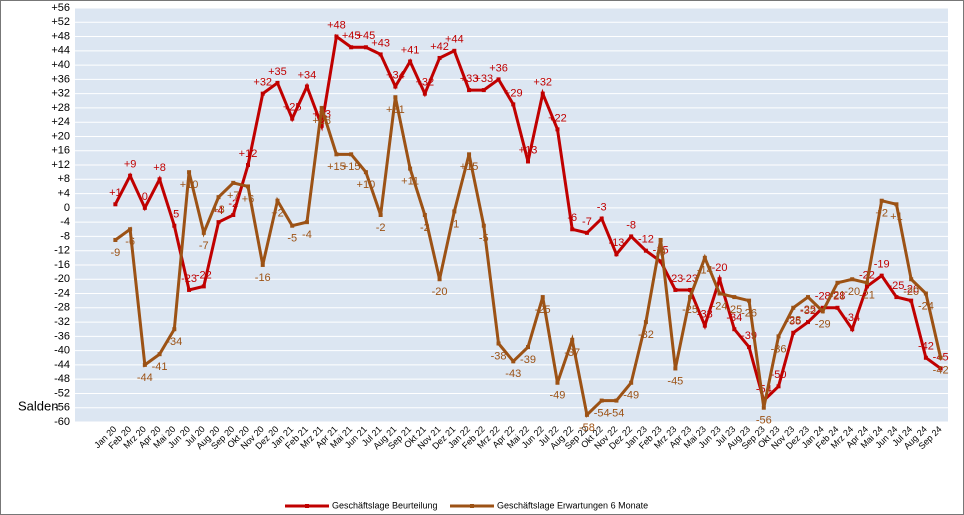 This screenshot has height=515, width=964. I want to click on data-label: -38, so click(499, 356).